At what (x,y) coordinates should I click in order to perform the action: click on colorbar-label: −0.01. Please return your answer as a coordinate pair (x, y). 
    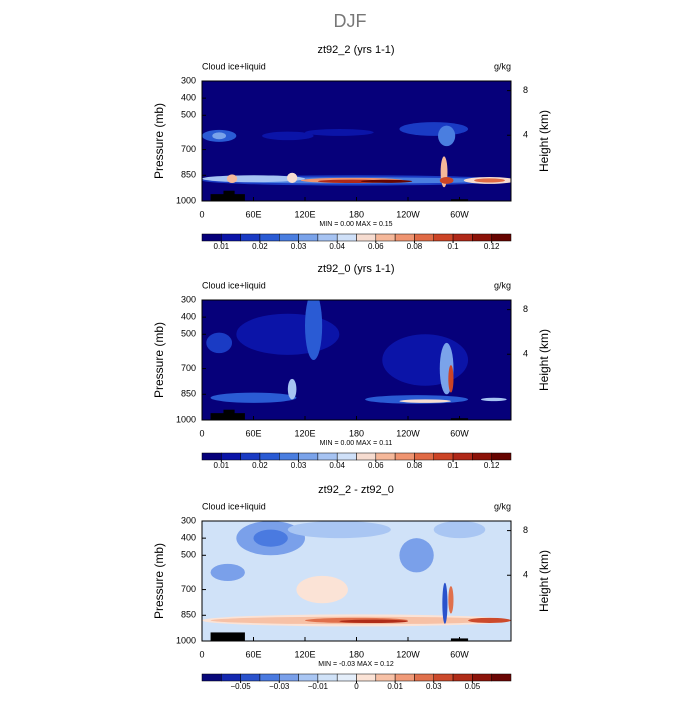
    Looking at the image, I should click on (318, 686).